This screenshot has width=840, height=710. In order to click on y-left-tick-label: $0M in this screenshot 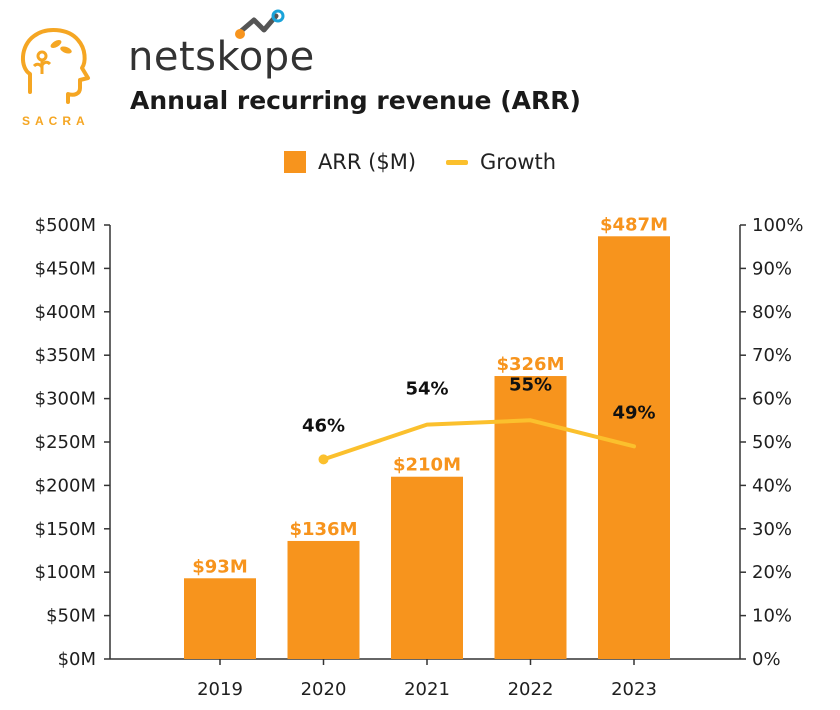, I will do `click(77, 659)`.